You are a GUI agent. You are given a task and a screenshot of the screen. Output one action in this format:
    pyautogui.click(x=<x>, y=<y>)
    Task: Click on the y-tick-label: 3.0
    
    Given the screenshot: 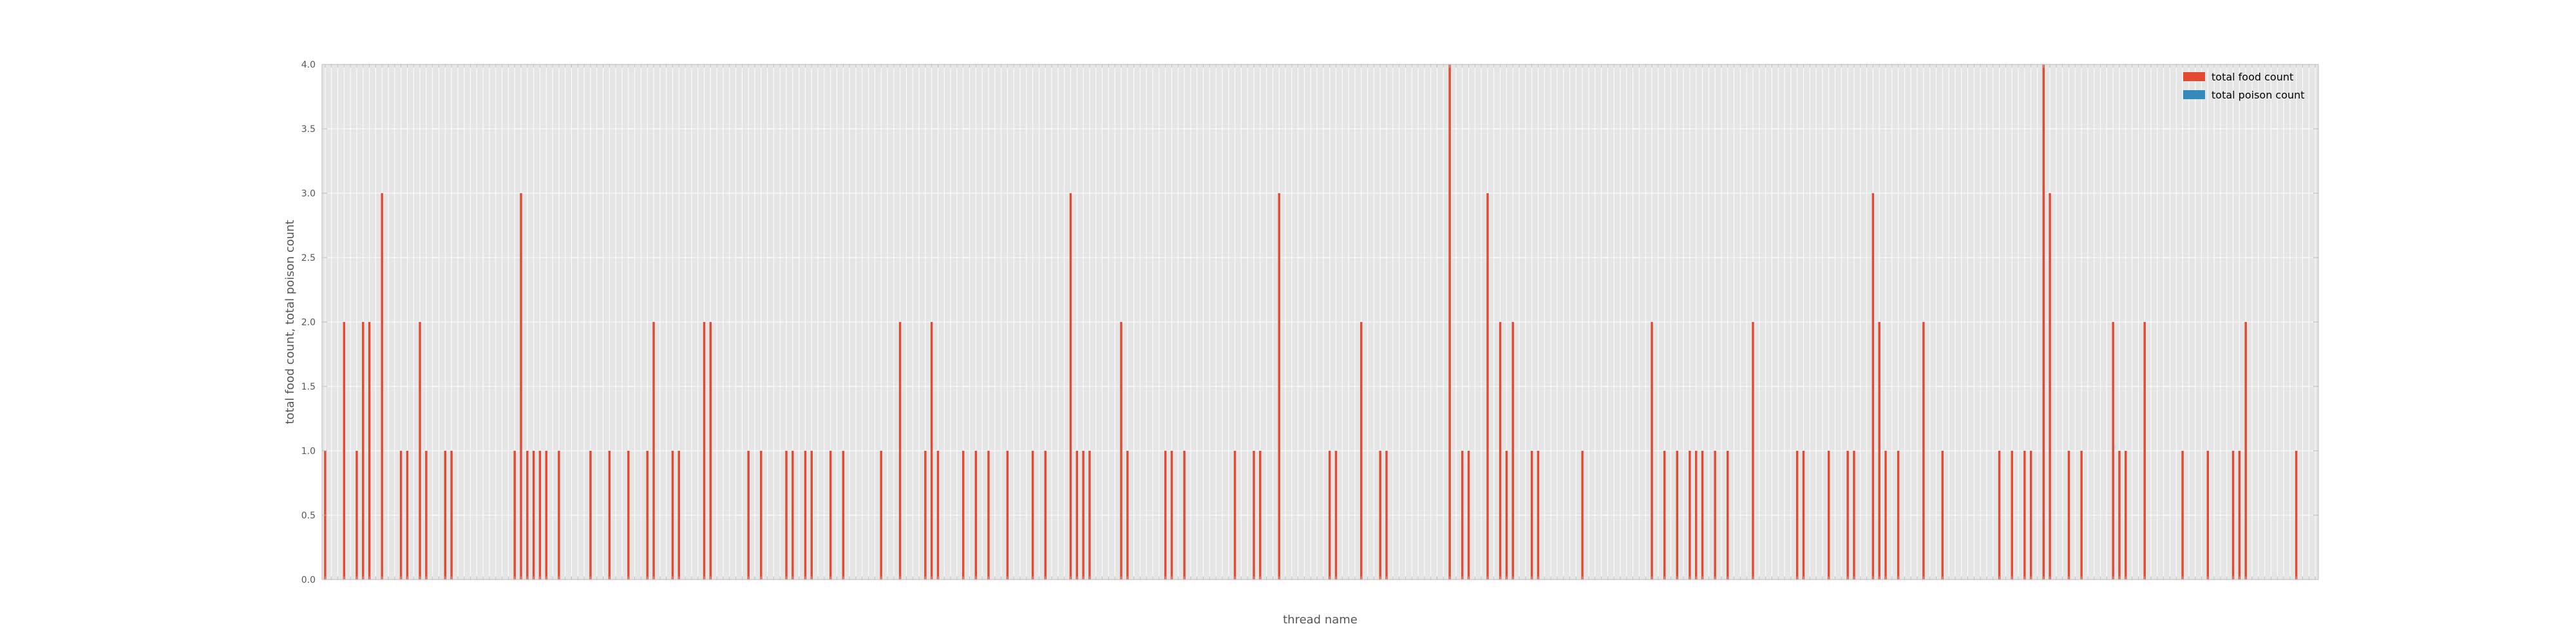 What is the action you would take?
    pyautogui.click(x=309, y=194)
    